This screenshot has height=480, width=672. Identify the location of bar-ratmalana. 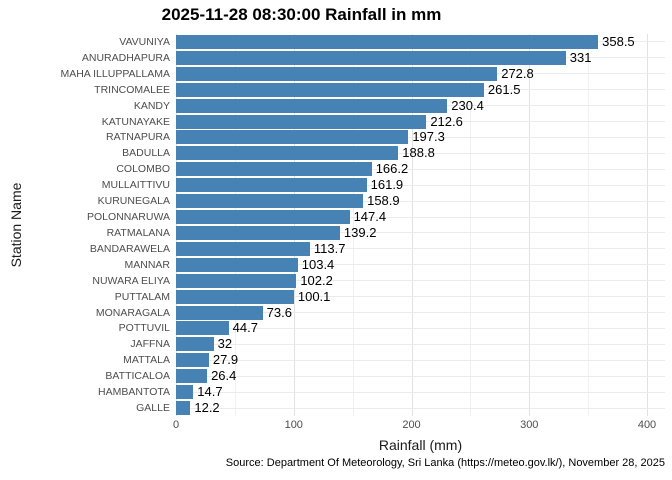
(258, 232).